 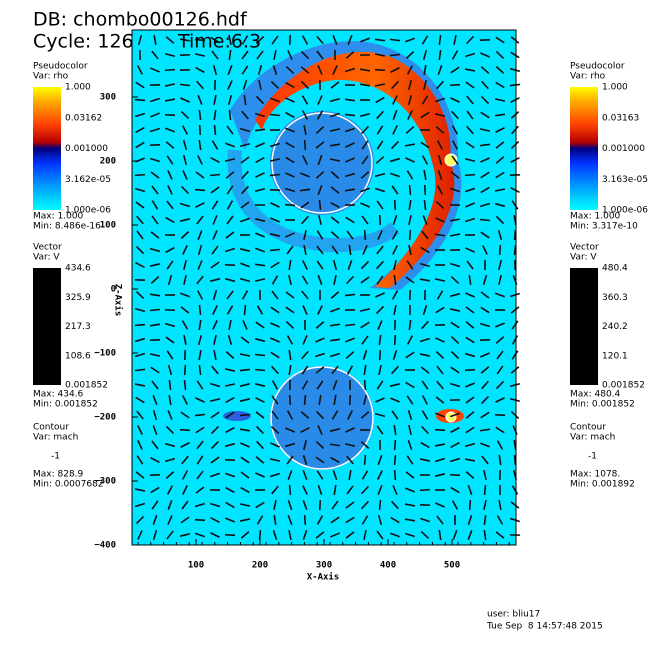 What do you see at coordinates (604, 227) in the screenshot?
I see `legend-min: Min: 3.317e-10` at bounding box center [604, 227].